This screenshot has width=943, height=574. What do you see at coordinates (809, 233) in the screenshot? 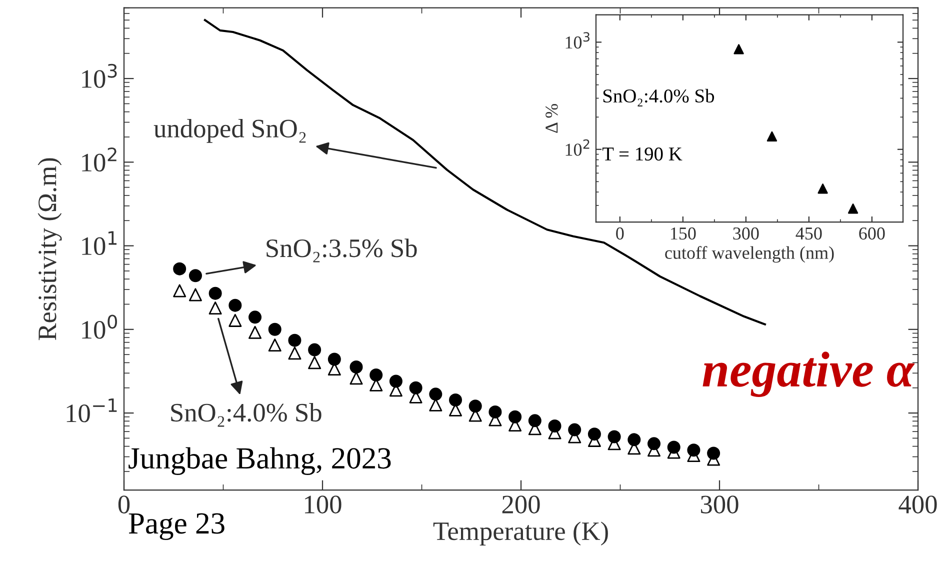
I see `x-tick-label: 450` at bounding box center [809, 233].